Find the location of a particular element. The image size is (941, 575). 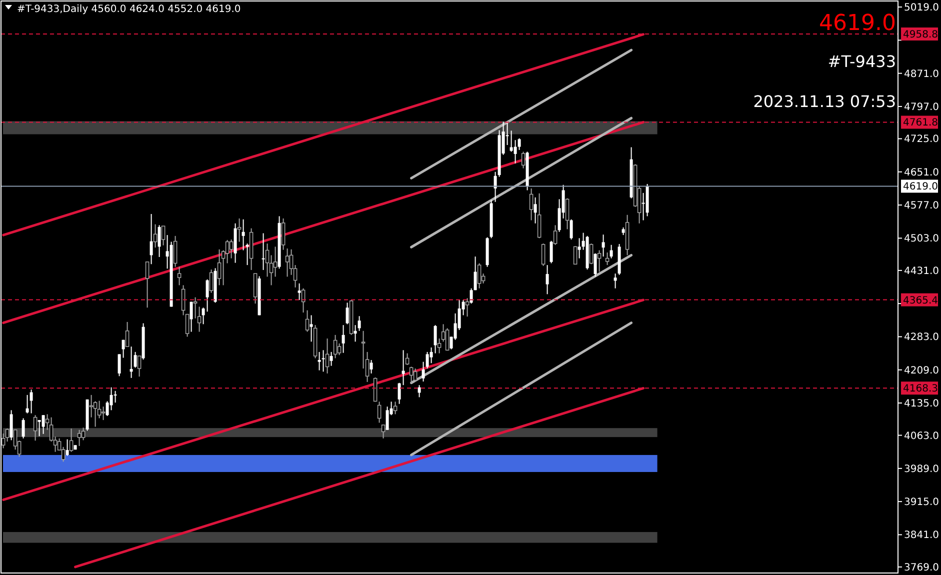

y-tick-label: 4871.0 is located at coordinates (921, 74).